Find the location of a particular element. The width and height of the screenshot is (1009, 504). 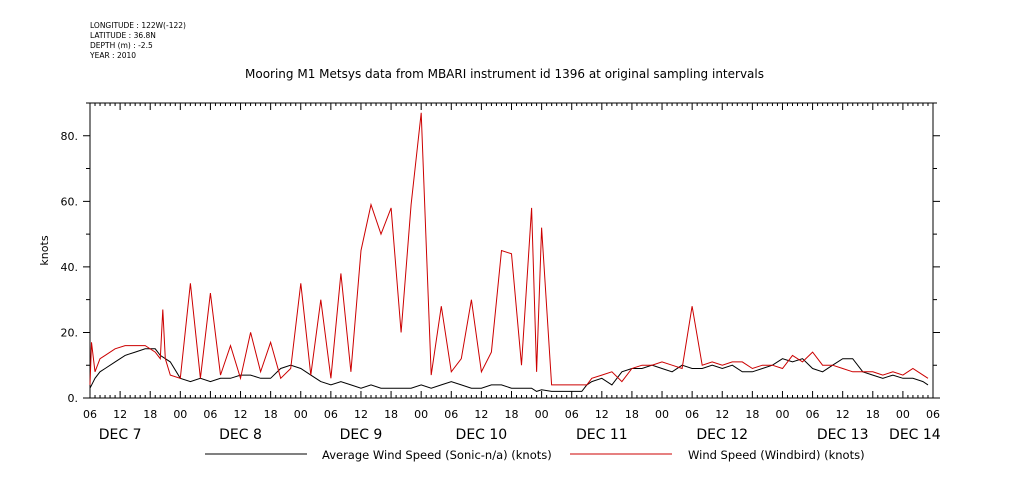

year-line: YEAR : 2010 is located at coordinates (113, 55).